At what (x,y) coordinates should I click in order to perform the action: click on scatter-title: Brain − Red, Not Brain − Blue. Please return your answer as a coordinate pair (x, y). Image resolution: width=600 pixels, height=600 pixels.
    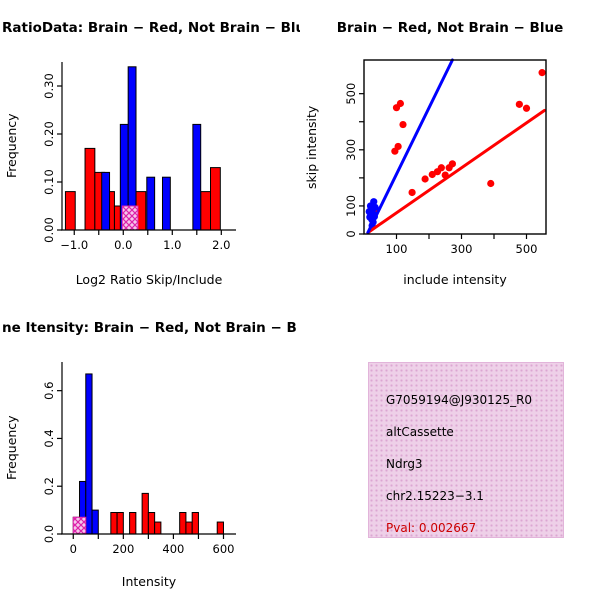
    Looking at the image, I should click on (450, 28).